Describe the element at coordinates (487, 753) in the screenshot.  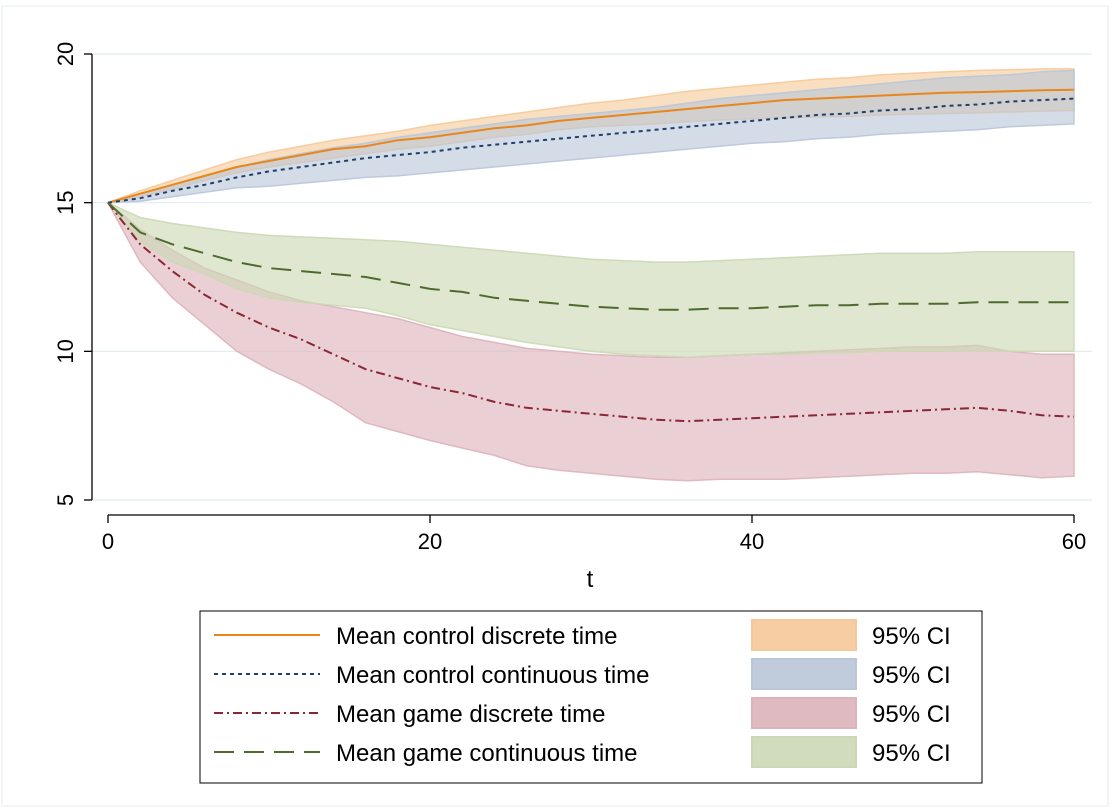
I see `legend-label-4: Mean game continuous time` at that location.